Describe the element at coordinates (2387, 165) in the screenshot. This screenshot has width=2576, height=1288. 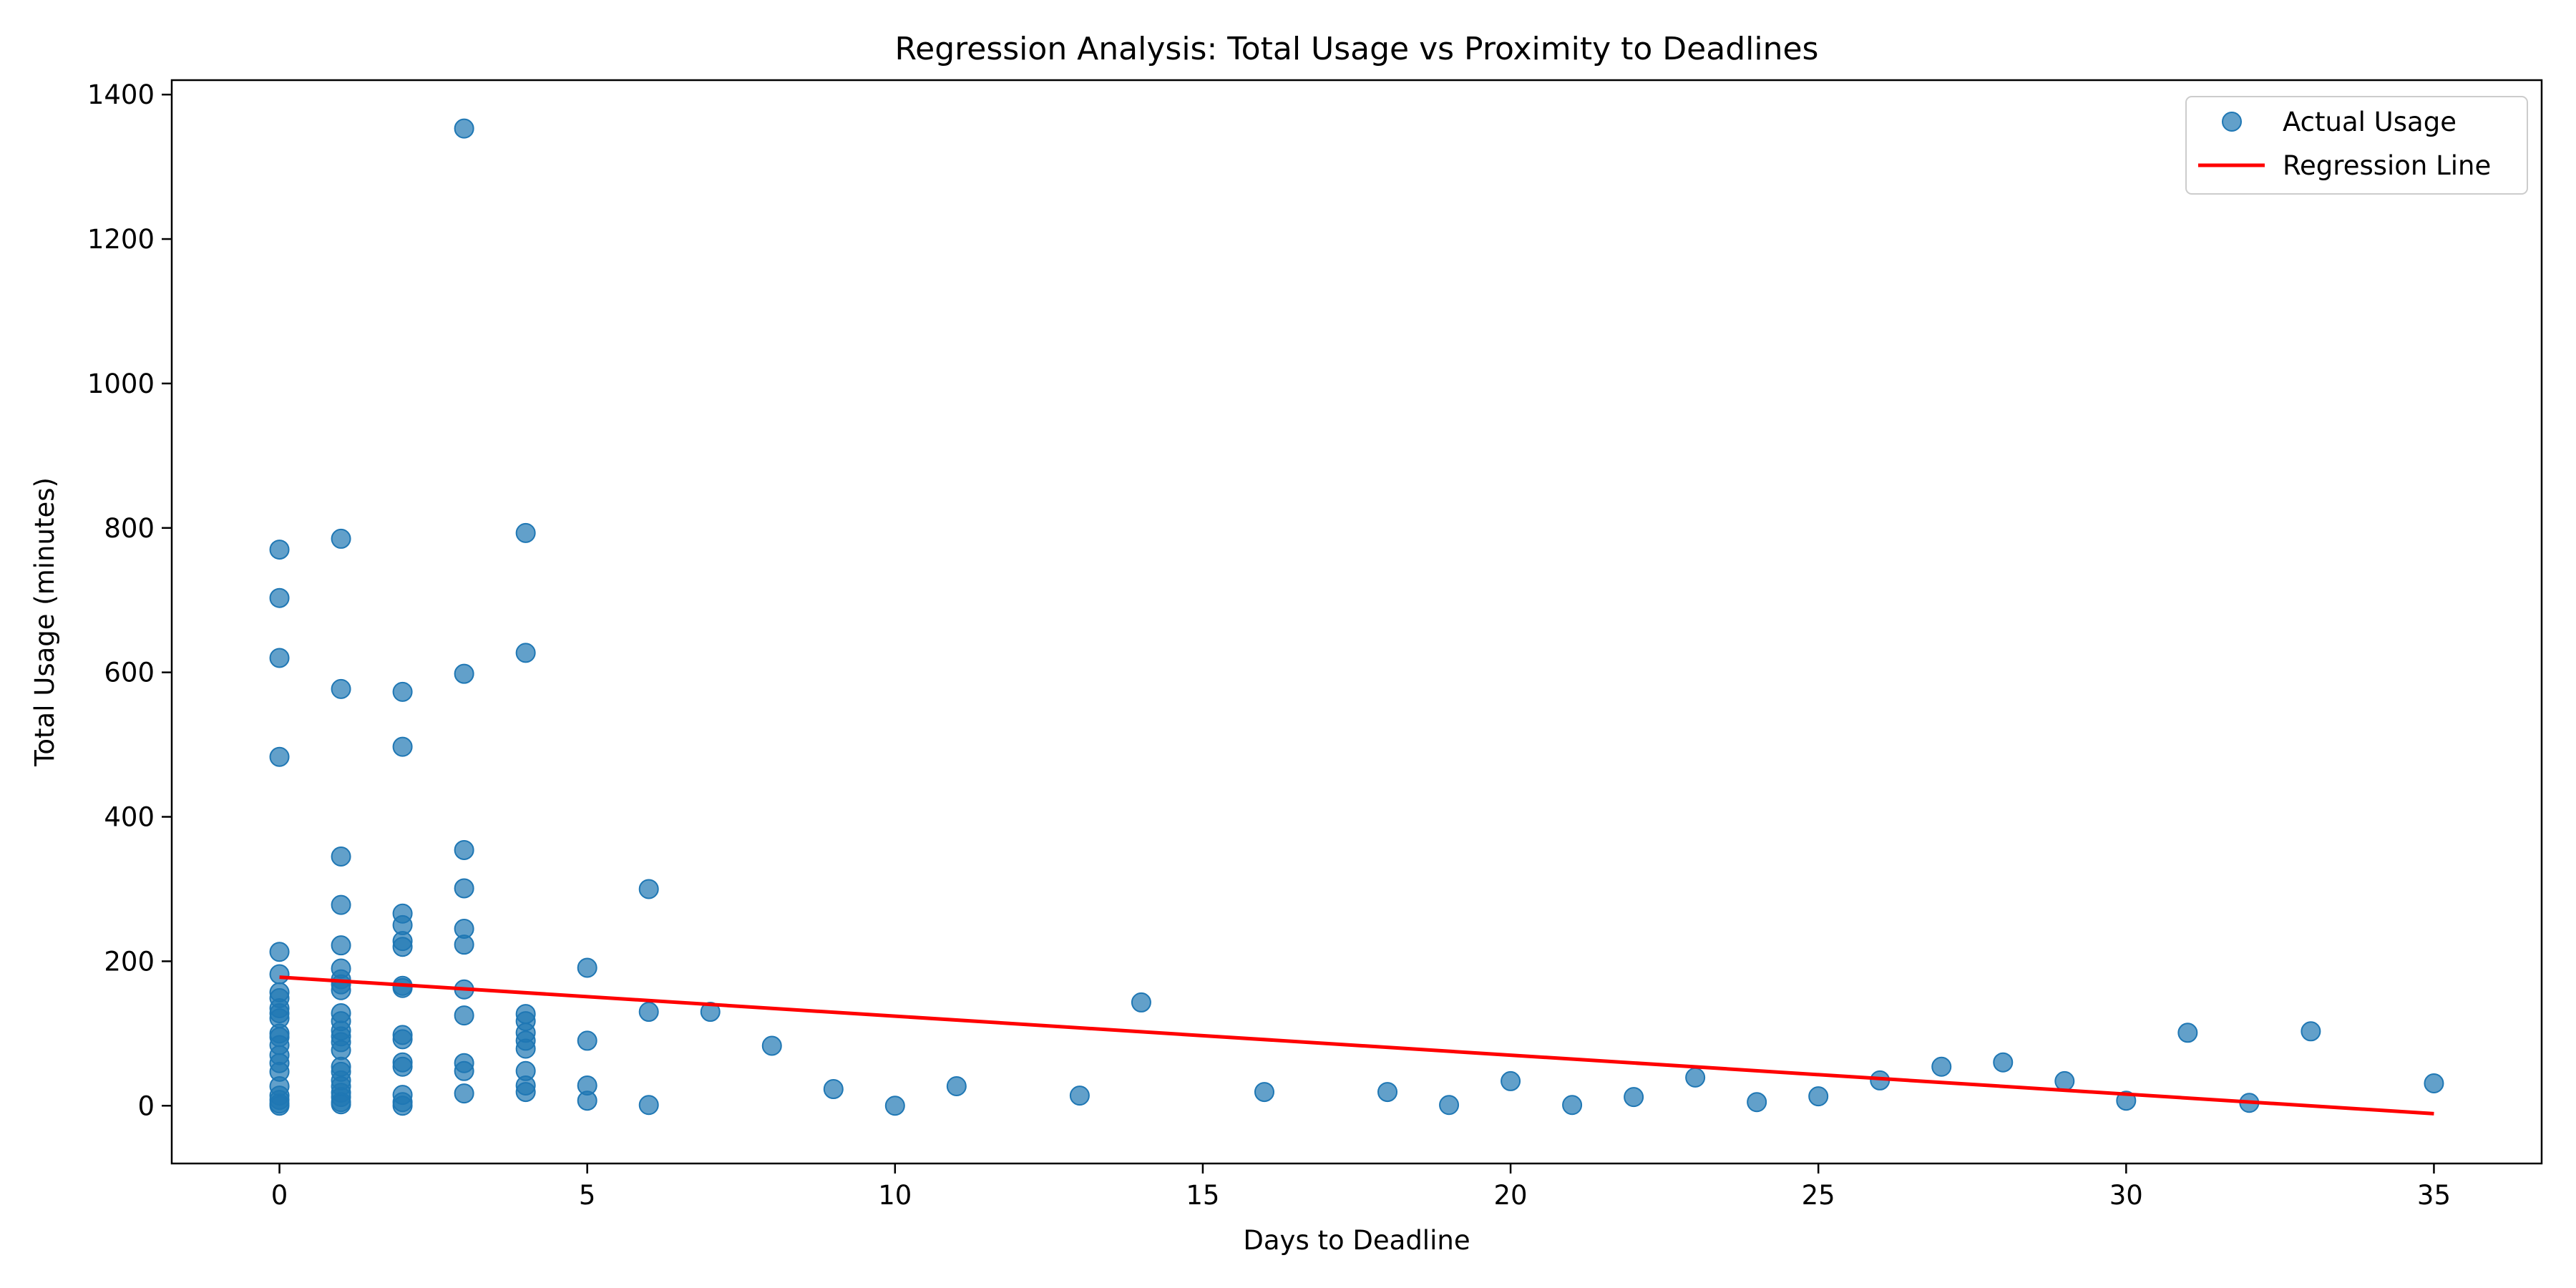
I see `legend-label-regression-line: Regression Line` at that location.